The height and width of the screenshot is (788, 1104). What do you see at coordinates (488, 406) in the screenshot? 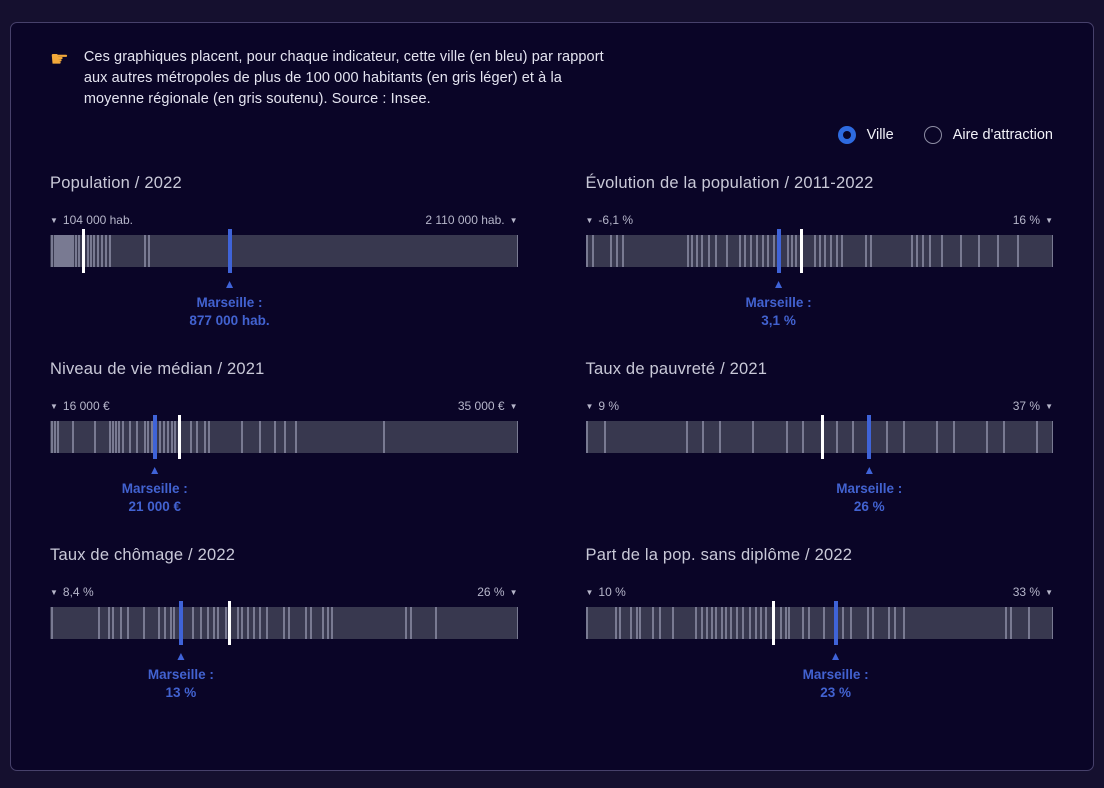
I see `axis-max-label: 35 000 € ▼` at bounding box center [488, 406].